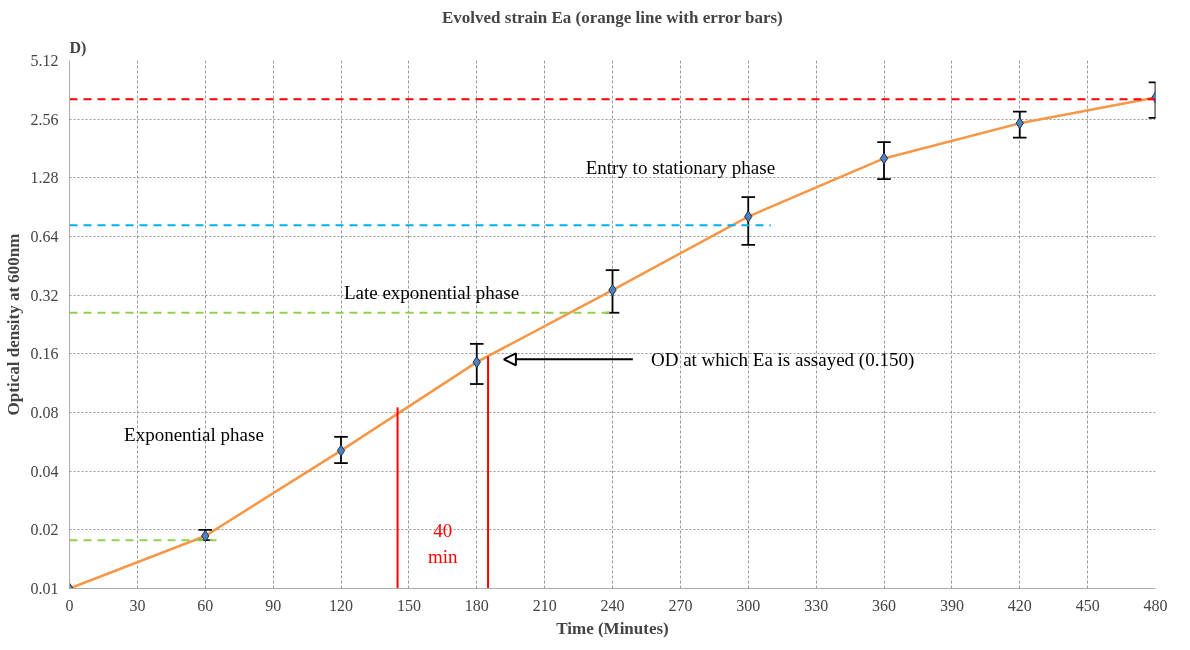 This screenshot has height=650, width=1190. I want to click on y-tick-label: 0.16, so click(44, 354).